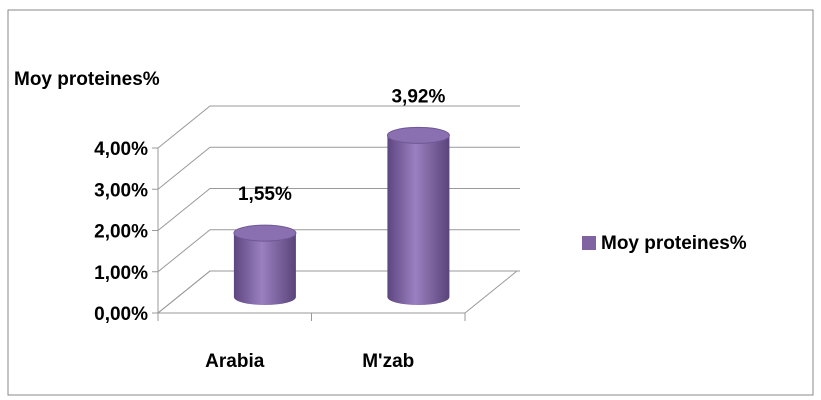  Describe the element at coordinates (265, 194) in the screenshot. I see `data-label: 1,55%` at that location.